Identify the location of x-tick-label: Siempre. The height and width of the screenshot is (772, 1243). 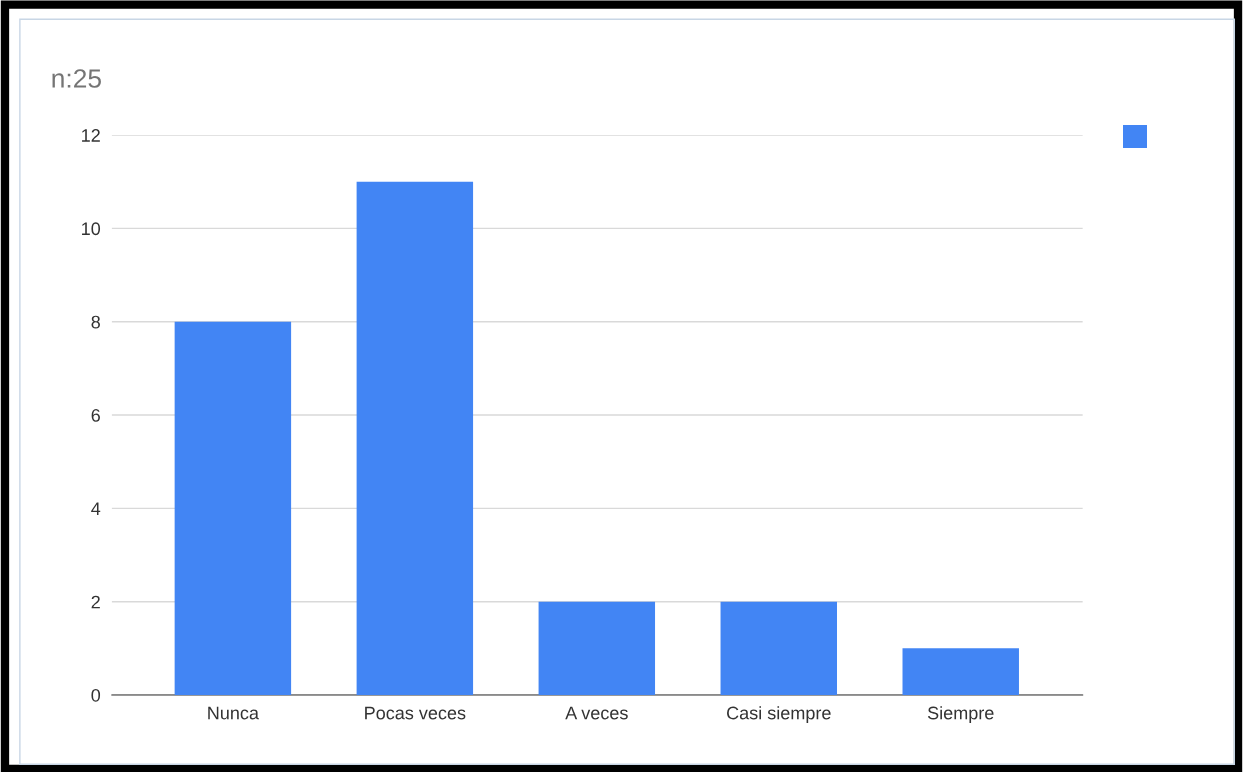
(960, 714).